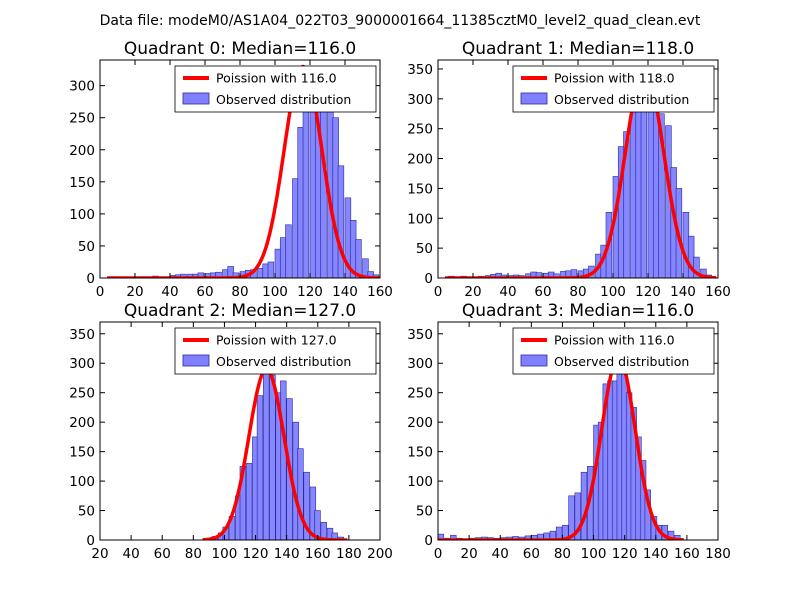 This screenshot has height=600, width=800. I want to click on legend-label-curve: Poission with 118.0, so click(614, 78).